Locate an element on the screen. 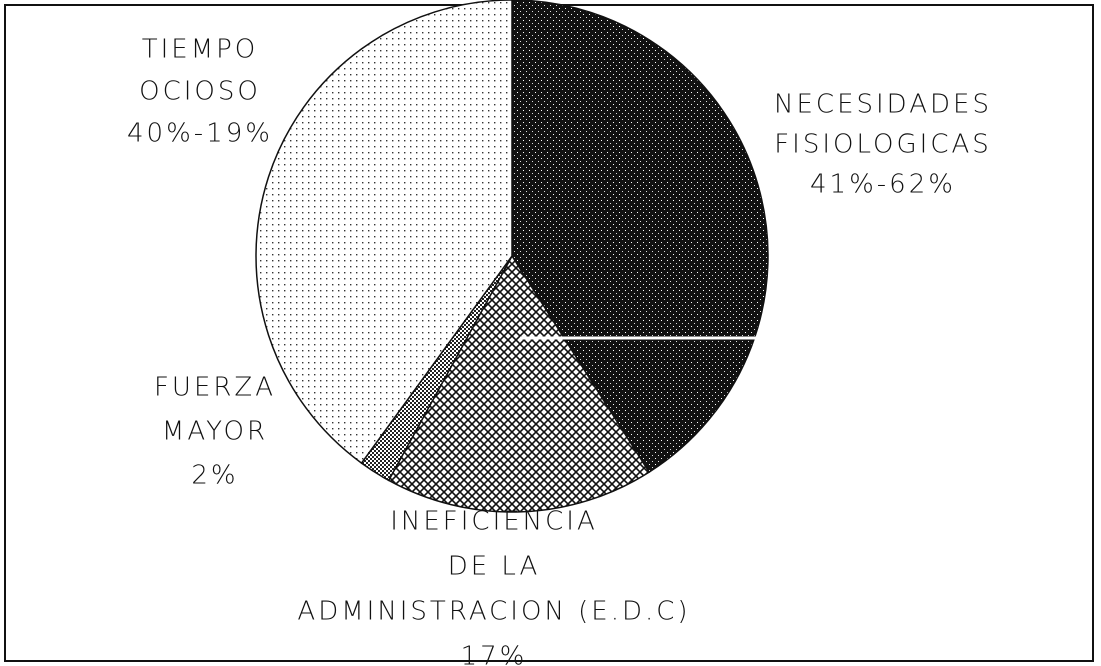 This screenshot has height=666, width=1101. slice-label: MAYOR is located at coordinates (215, 432).